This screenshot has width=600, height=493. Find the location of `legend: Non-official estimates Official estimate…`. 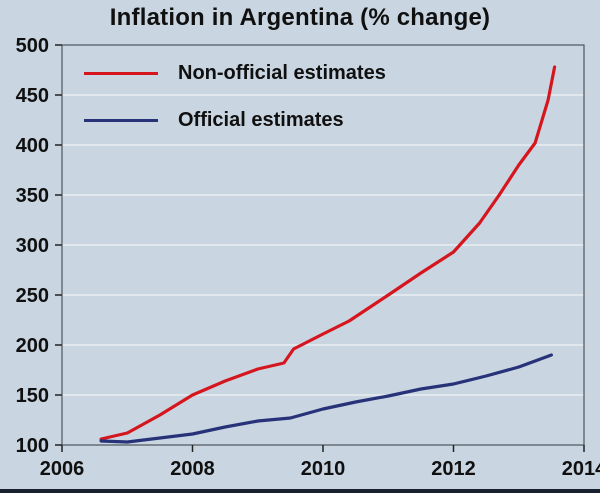

legend: Non-official estimates Official estimate… is located at coordinates (235, 97).